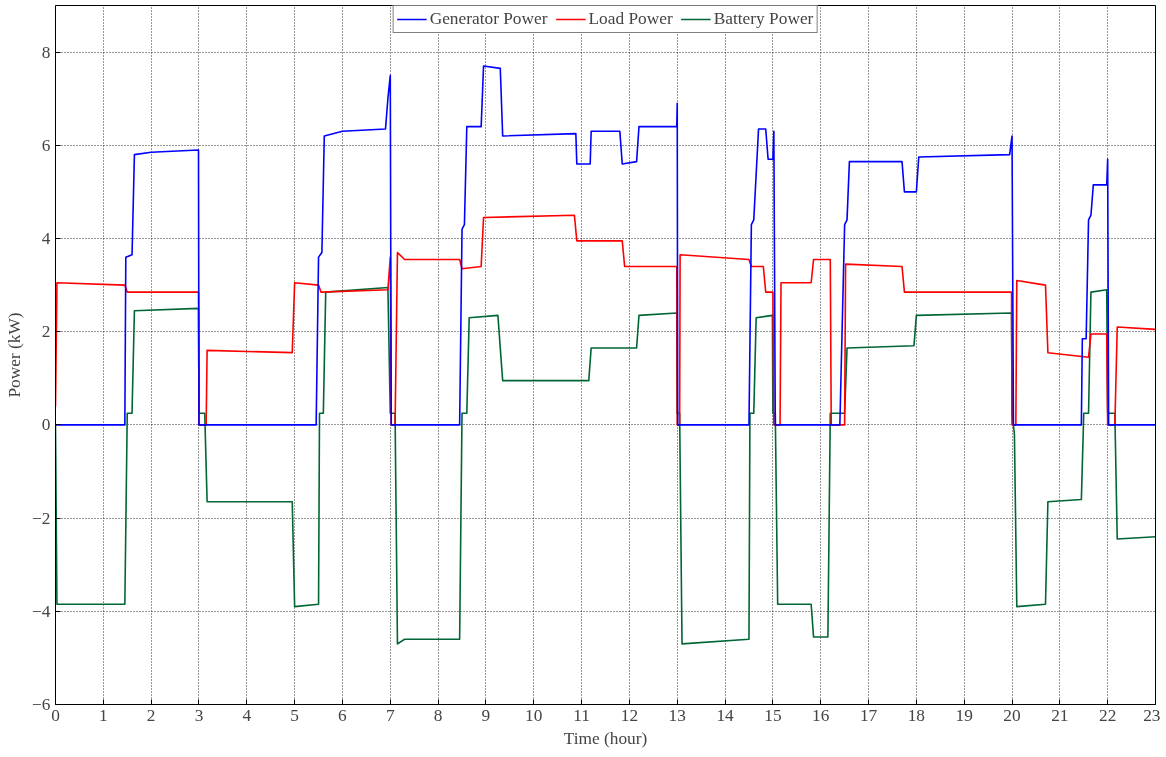 The width and height of the screenshot is (1166, 757). I want to click on x-tick-label: 20, so click(1012, 715).